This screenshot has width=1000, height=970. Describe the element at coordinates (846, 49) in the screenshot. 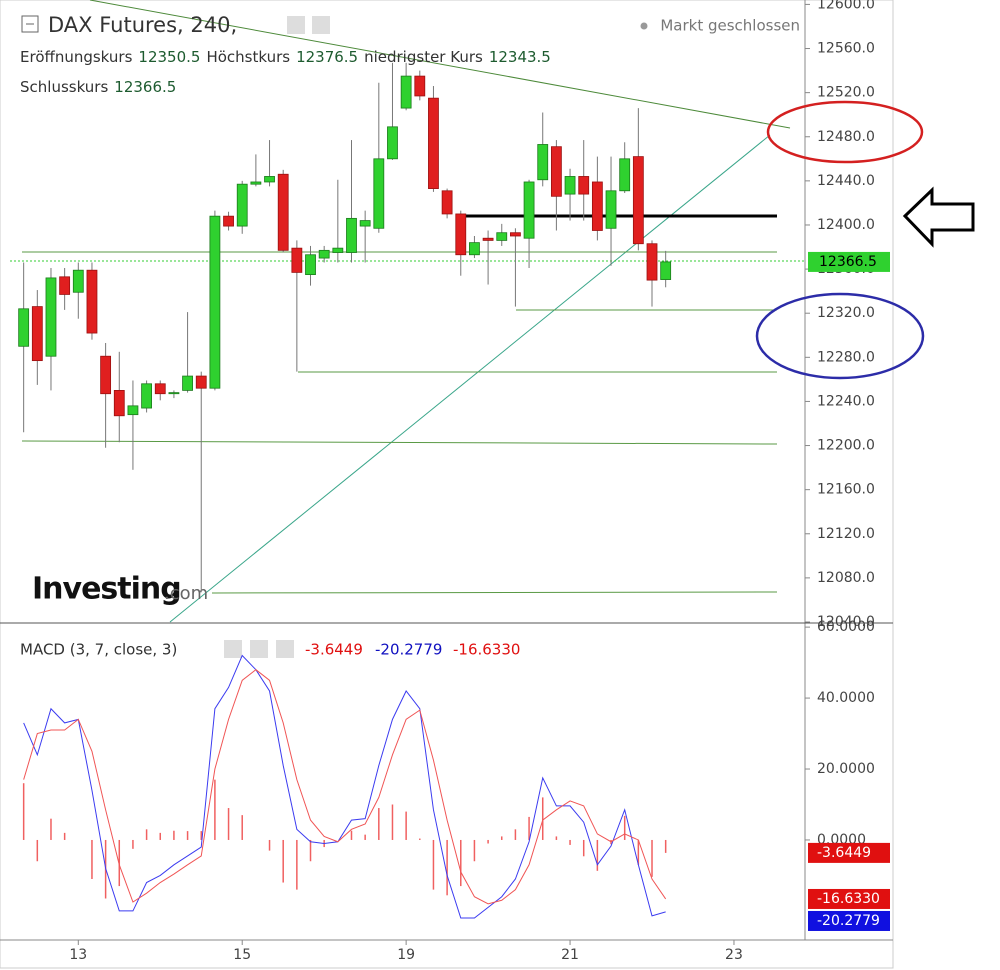

I see `y-tick-label: 12560.0` at that location.